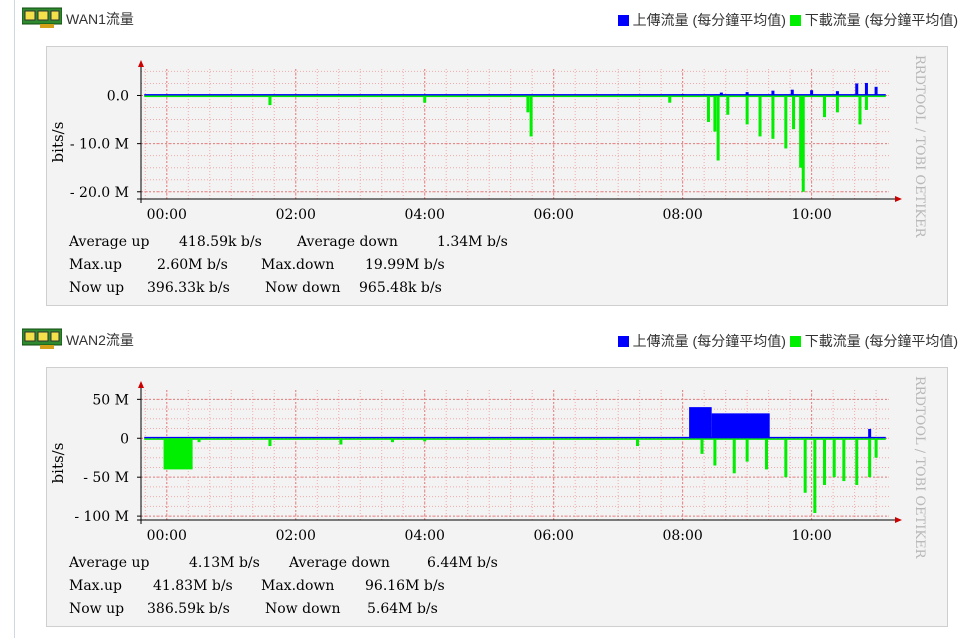  What do you see at coordinates (100, 340) in the screenshot?
I see `chart-title: WAN2流量` at bounding box center [100, 340].